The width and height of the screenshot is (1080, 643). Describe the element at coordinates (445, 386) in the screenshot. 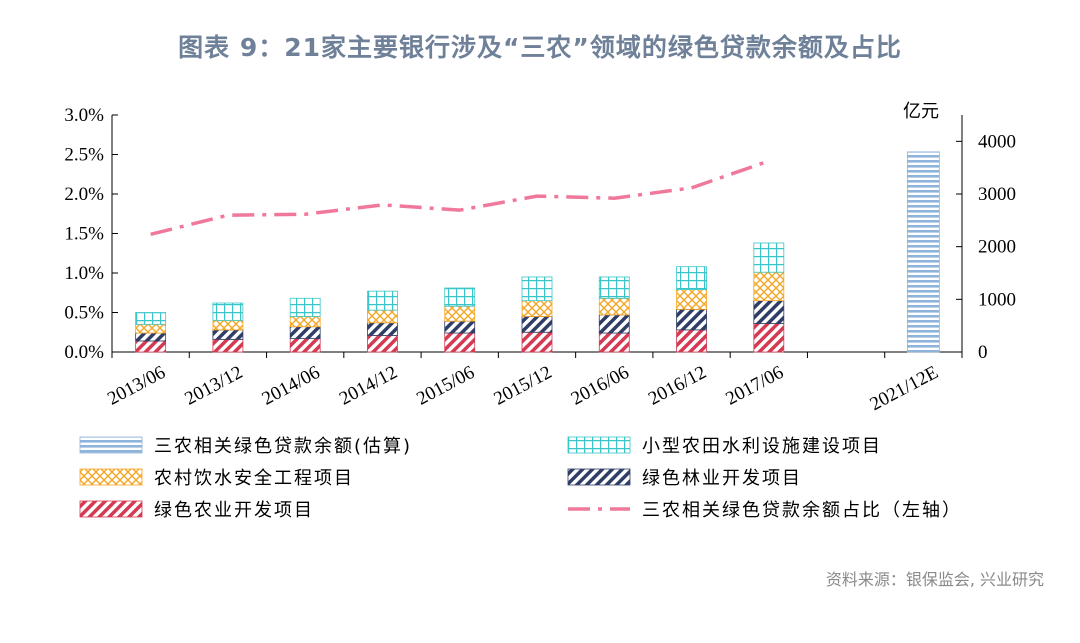

I see `x-tick-label: 2015/06` at that location.